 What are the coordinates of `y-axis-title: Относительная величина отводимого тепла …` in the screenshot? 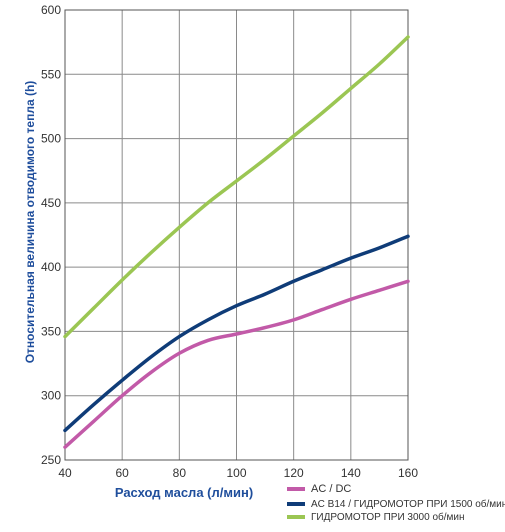 It's located at (30, 222).